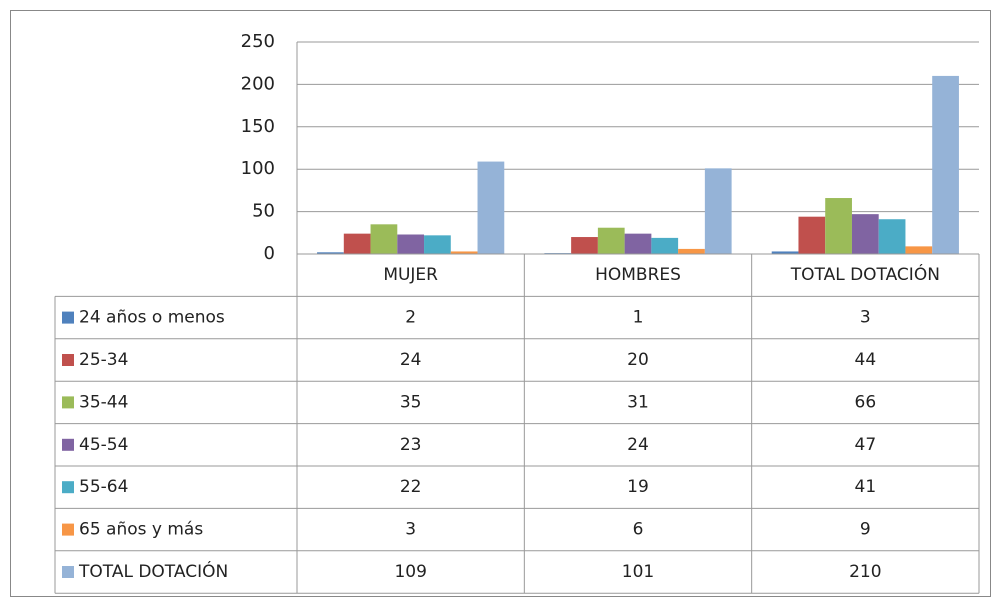 The image size is (1002, 608). I want to click on y-tick-label: 150, so click(258, 126).